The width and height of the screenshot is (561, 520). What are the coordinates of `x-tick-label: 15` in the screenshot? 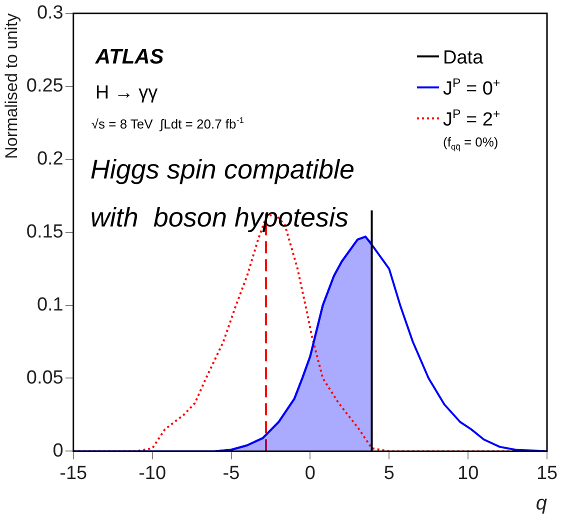 It's located at (547, 473).